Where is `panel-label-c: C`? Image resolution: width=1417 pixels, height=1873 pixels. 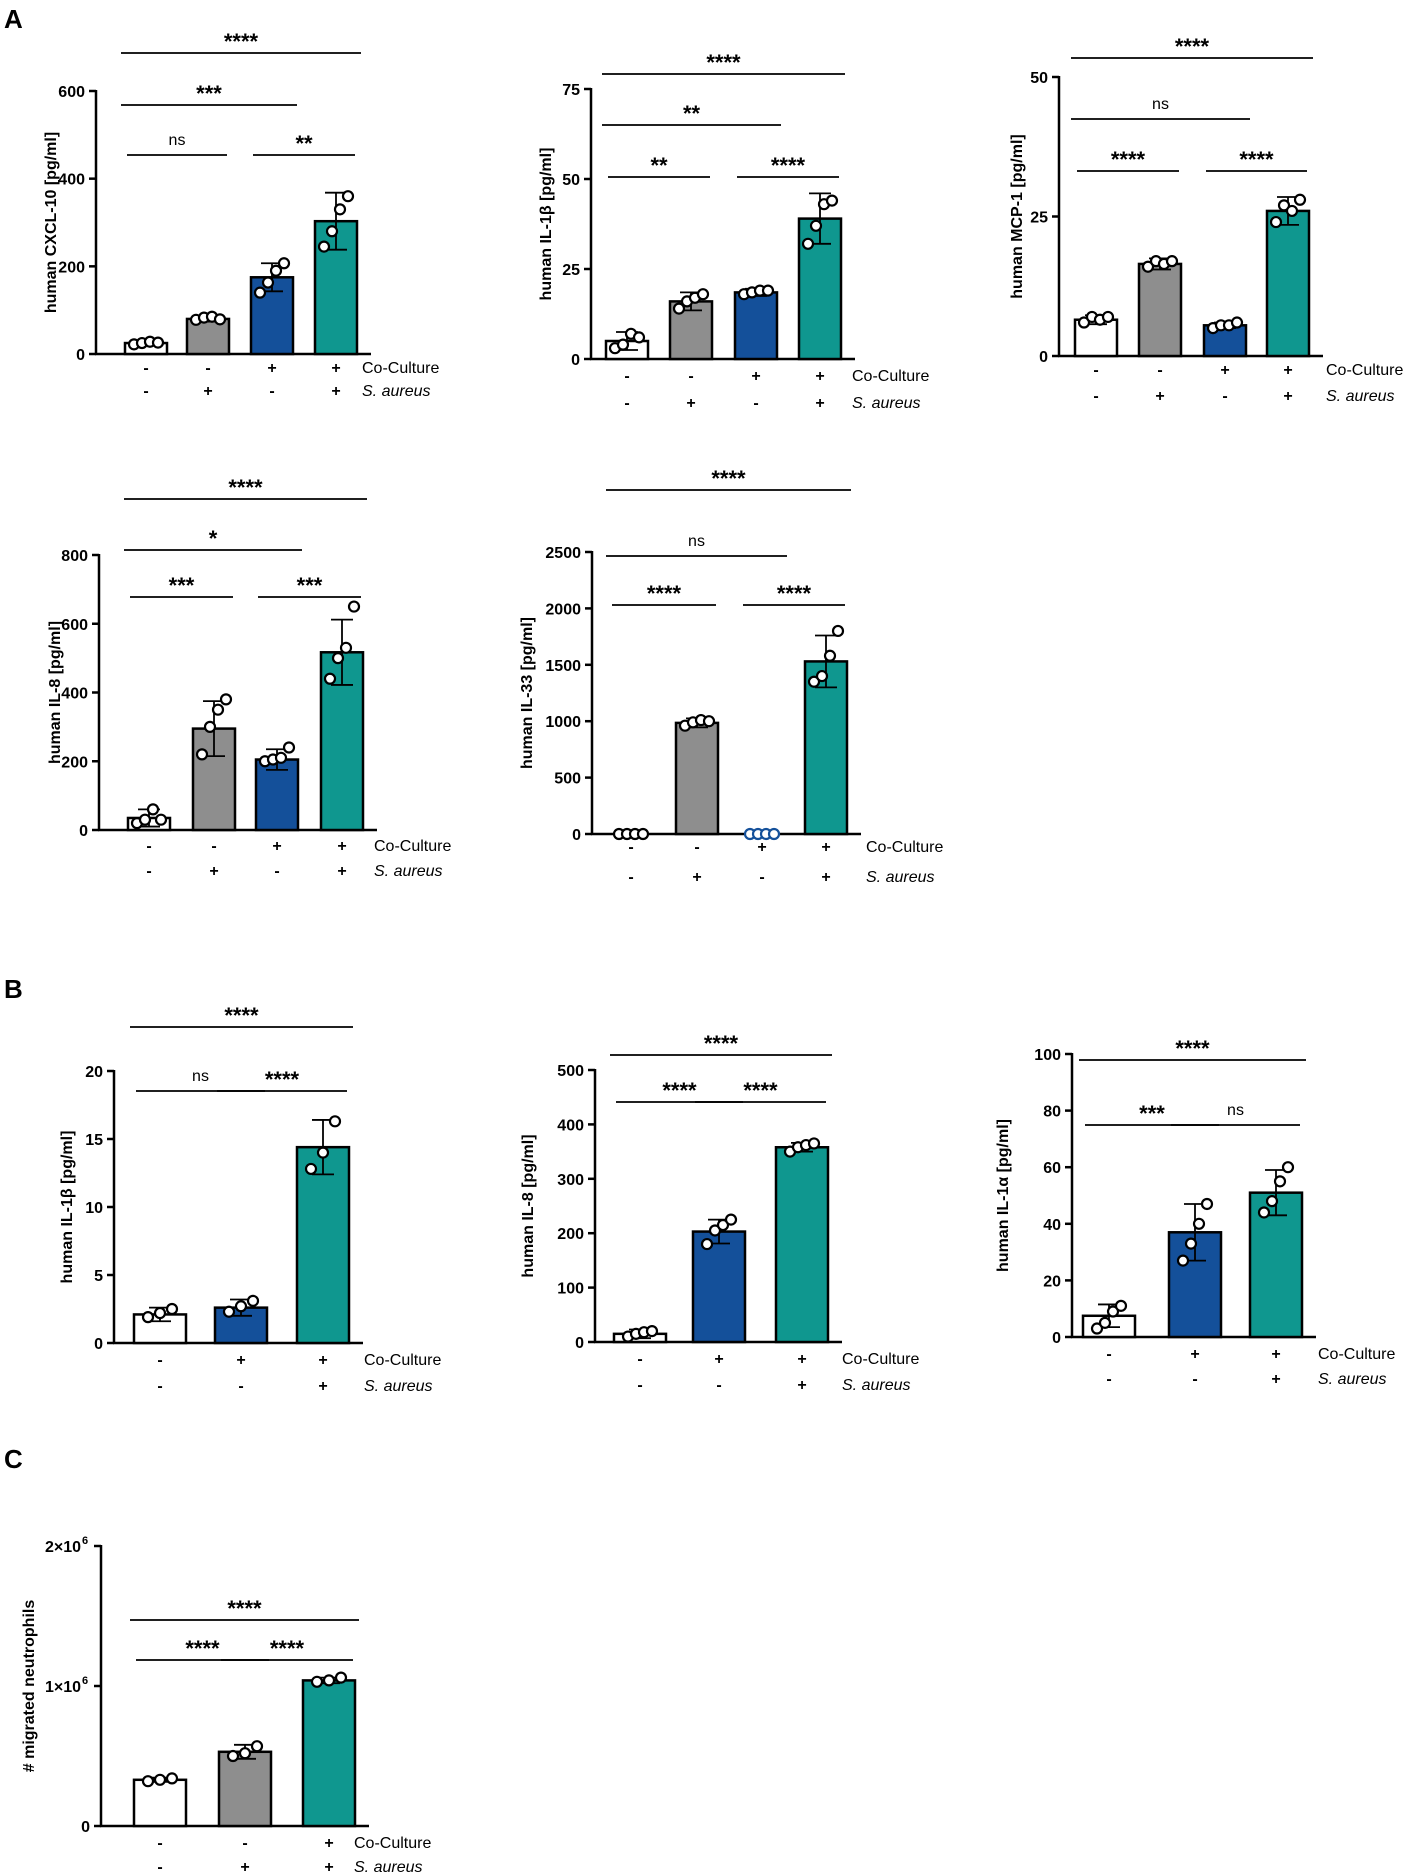
panel-label-c: C is located at coordinates (13, 1459).